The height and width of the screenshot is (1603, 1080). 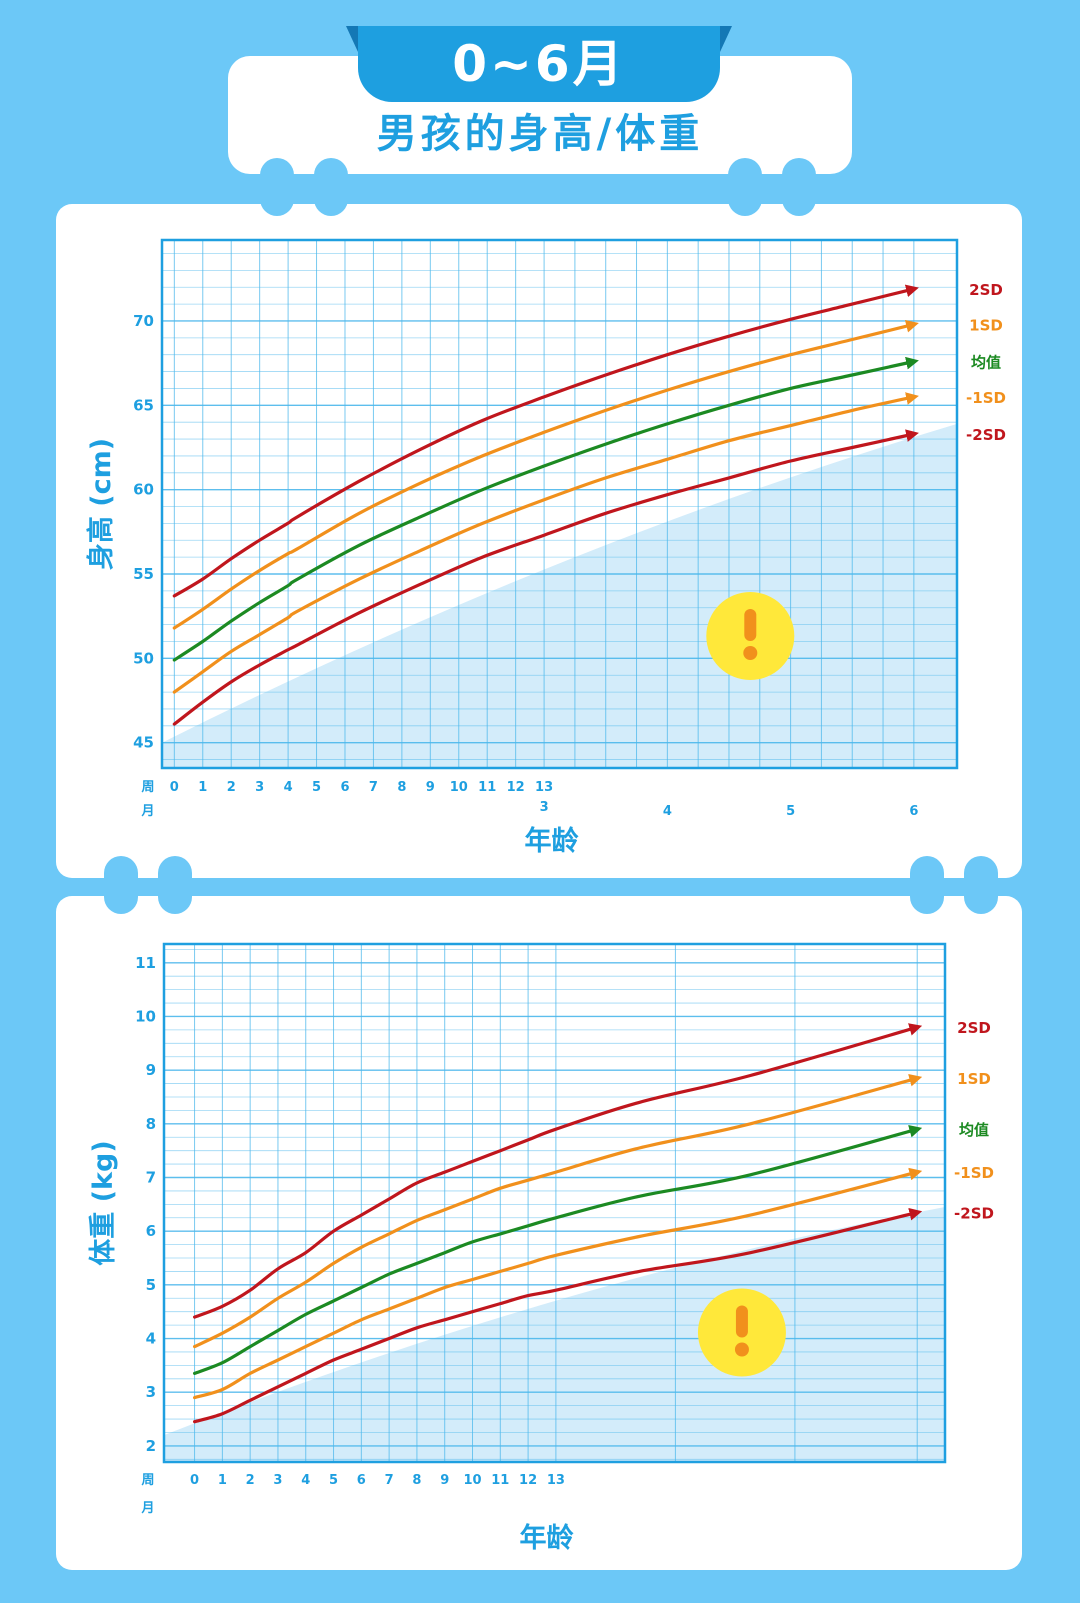 What do you see at coordinates (143, 490) in the screenshot?
I see `y-tick-label: 60` at bounding box center [143, 490].